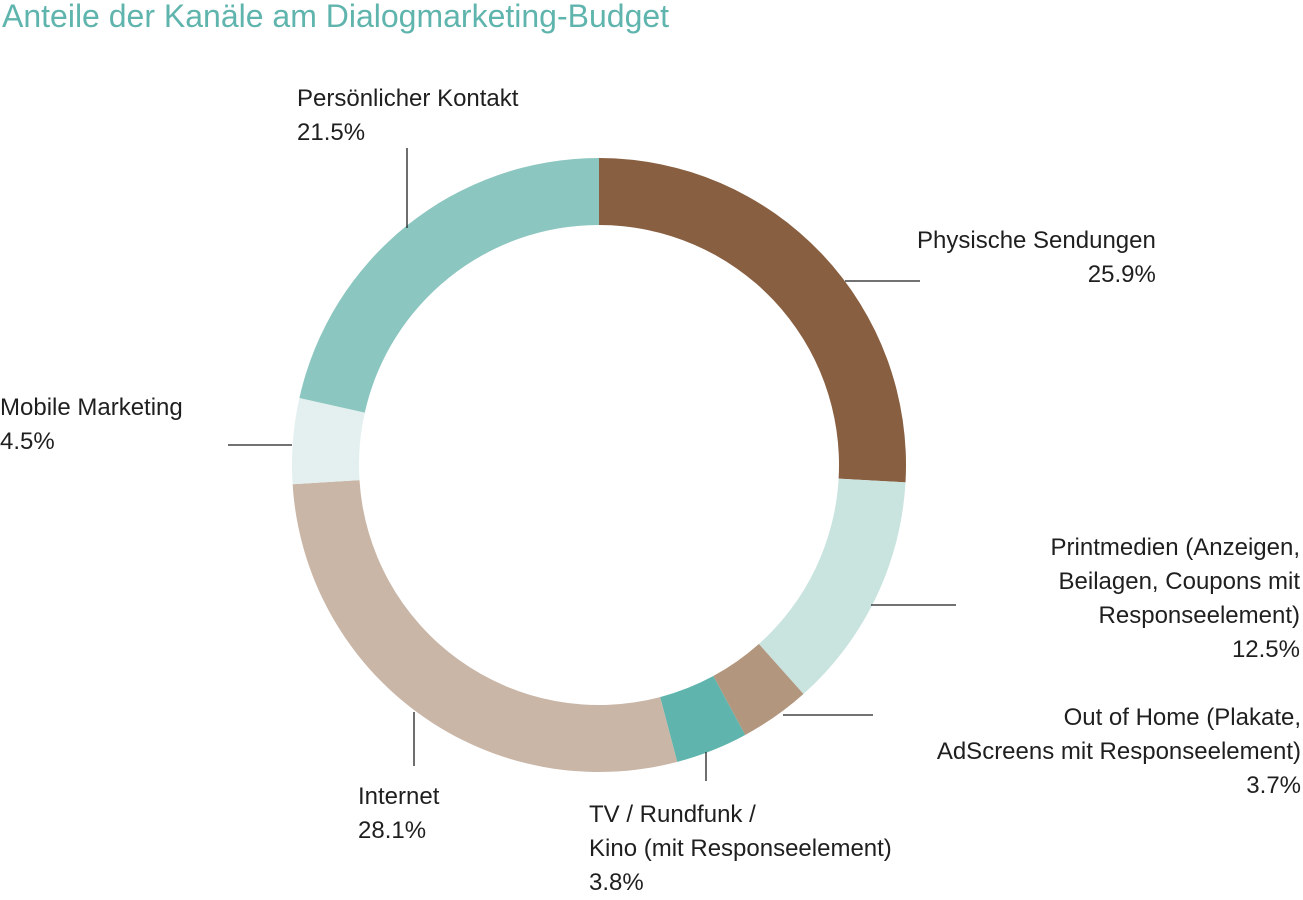  What do you see at coordinates (407, 116) in the screenshot?
I see `label-persoenlicher-kontakt: Persönlicher Kontakt 21.5%` at bounding box center [407, 116].